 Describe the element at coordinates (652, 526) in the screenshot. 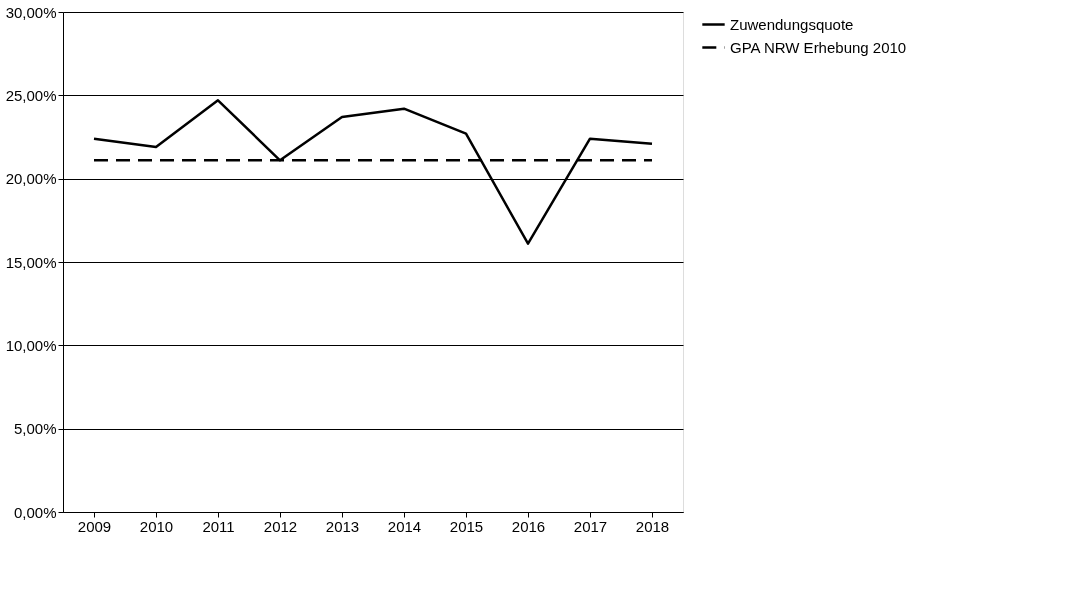

I see `x-tick-label: 2018` at that location.